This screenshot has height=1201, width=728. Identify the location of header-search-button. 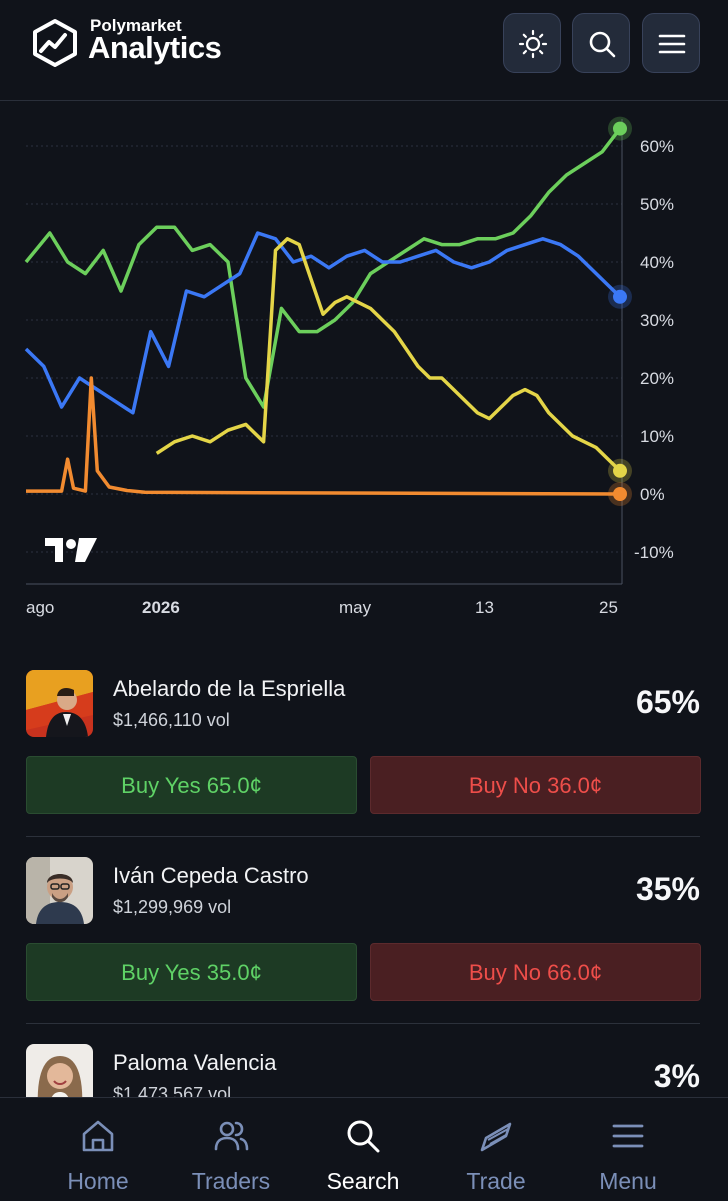
(601, 43).